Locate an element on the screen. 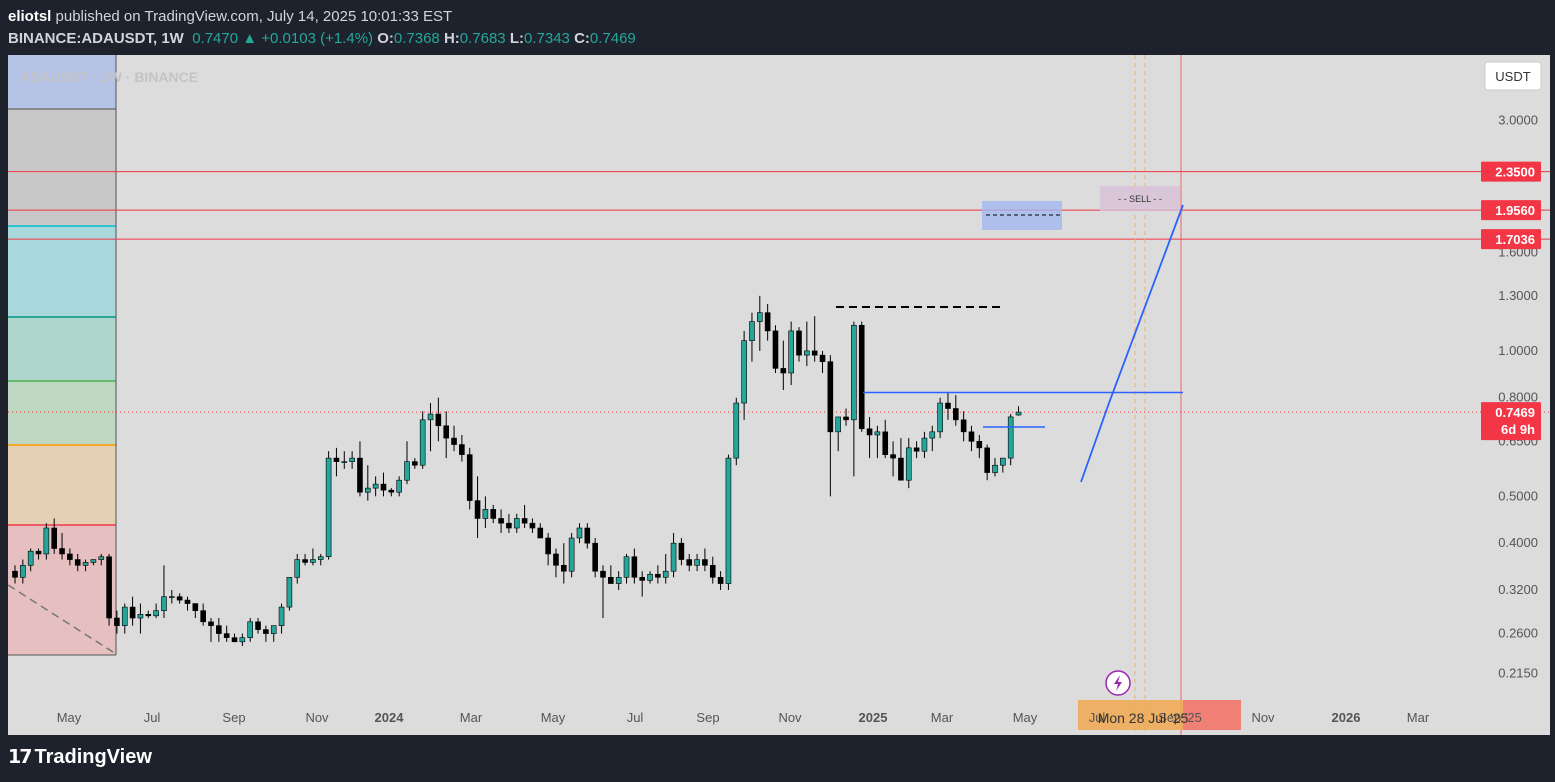 The height and width of the screenshot is (782, 1555). open-label: O: is located at coordinates (385, 38).